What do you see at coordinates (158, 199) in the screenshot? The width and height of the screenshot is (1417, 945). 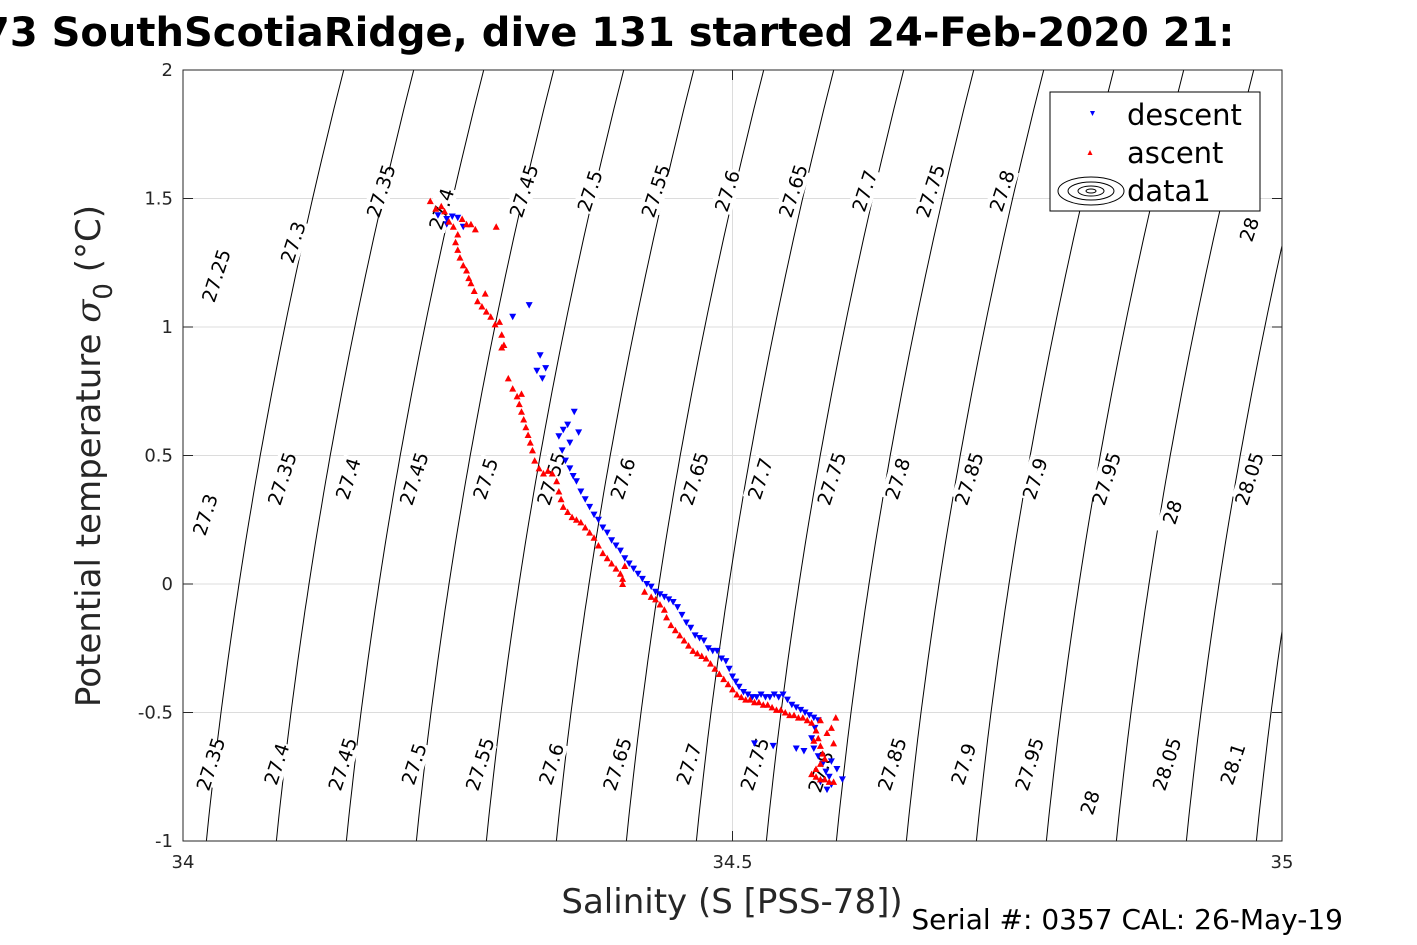 I see `y-tick-label: 1.5` at bounding box center [158, 199].